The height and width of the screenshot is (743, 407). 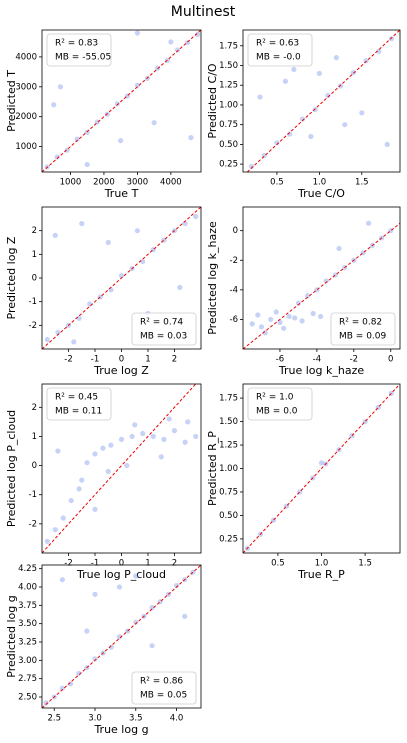 What do you see at coordinates (322, 564) in the screenshot?
I see `x-tick-label: 1.0` at bounding box center [322, 564].